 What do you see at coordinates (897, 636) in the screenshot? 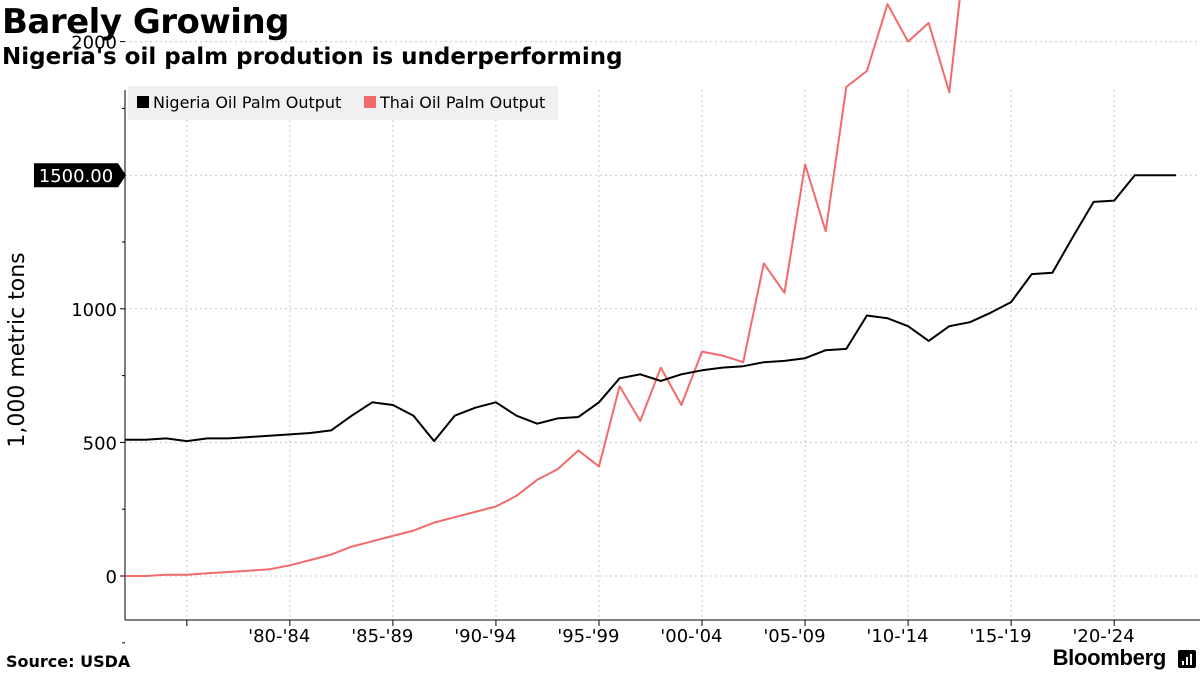
I see `x-tick-label: '10-'14` at bounding box center [897, 636].